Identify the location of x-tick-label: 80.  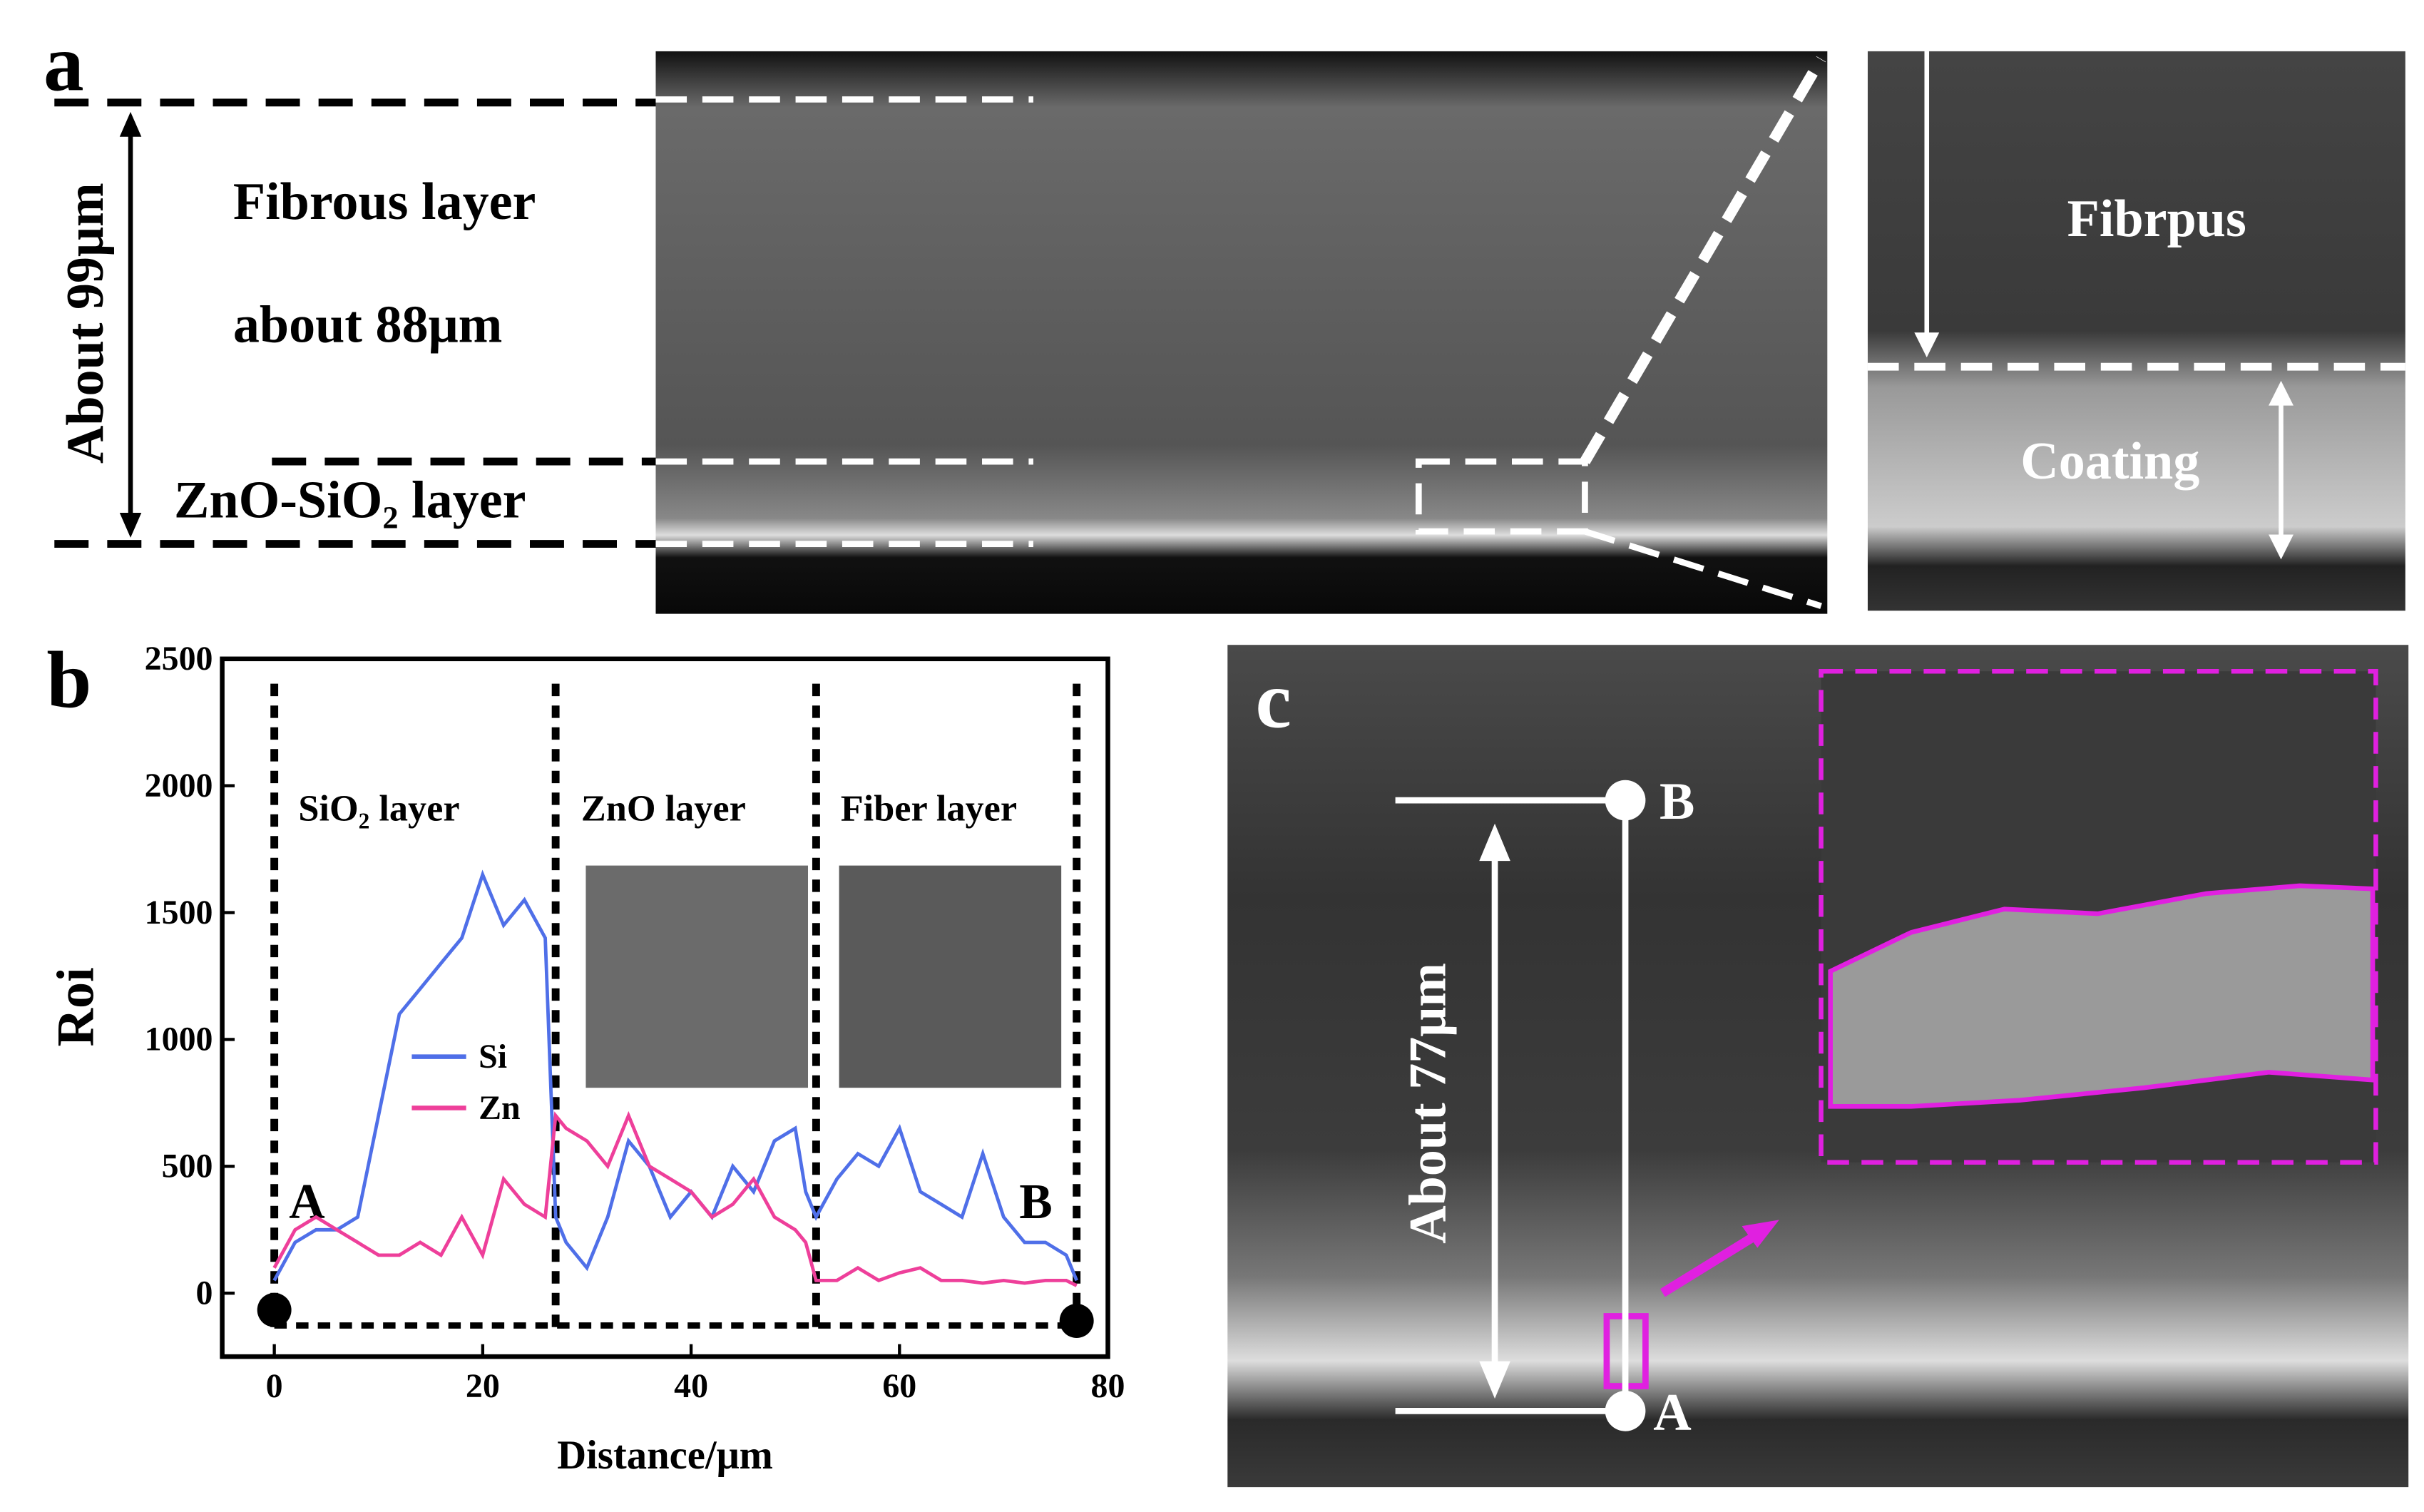
(1108, 1386).